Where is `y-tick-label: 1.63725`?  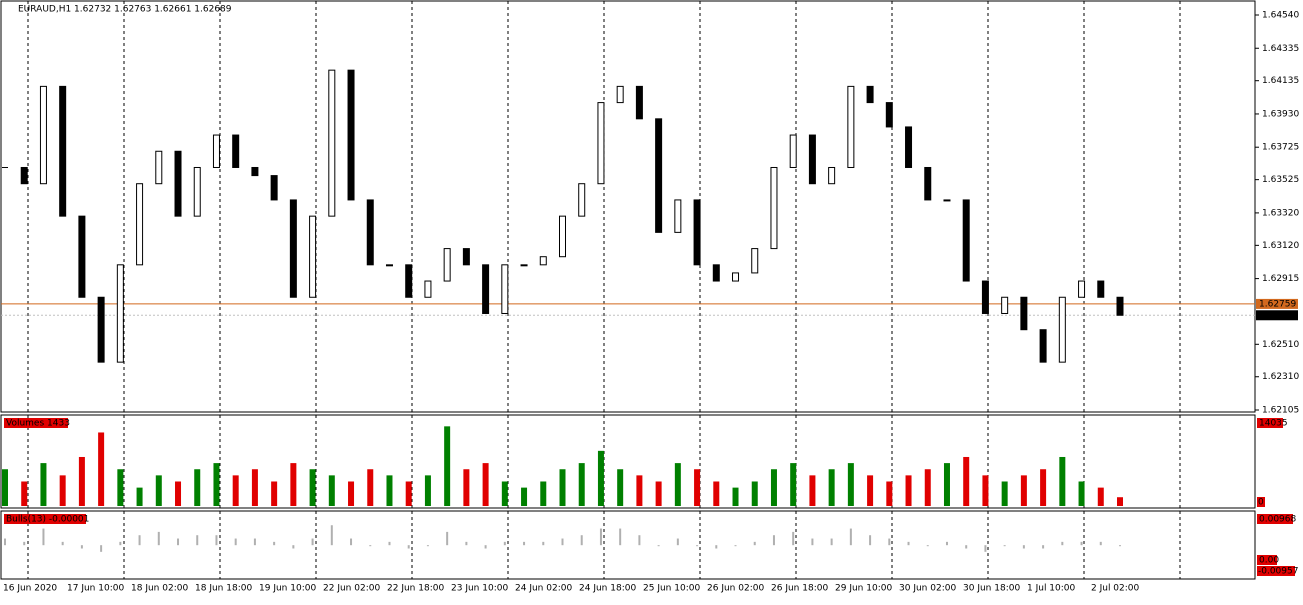 y-tick-label: 1.63725 is located at coordinates (1280, 148).